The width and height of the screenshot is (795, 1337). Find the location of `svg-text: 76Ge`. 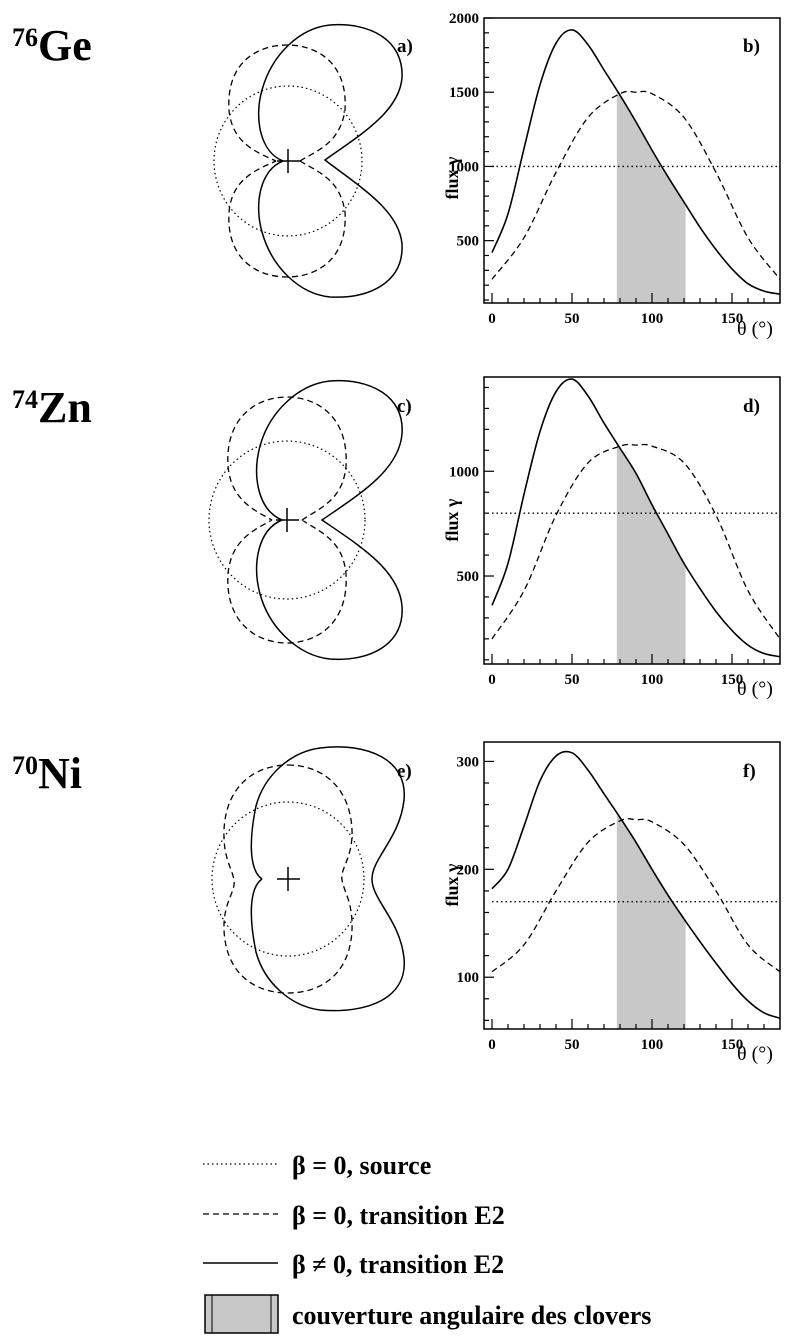

svg-text: 76Ge is located at coordinates (52, 45).